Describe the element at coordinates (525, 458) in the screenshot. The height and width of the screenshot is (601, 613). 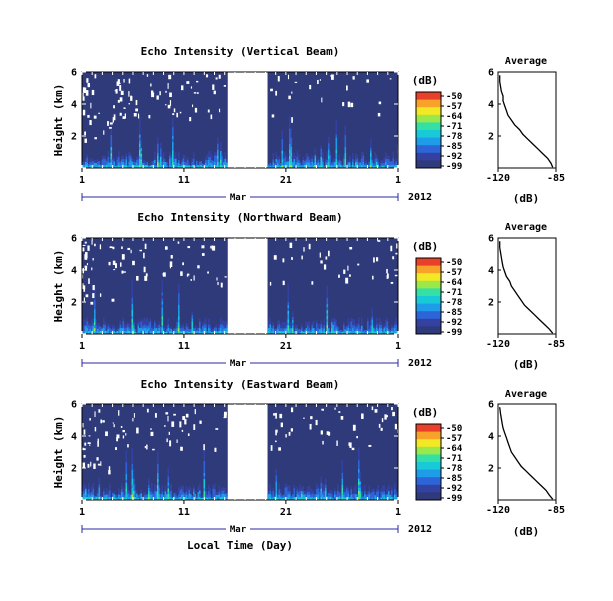
I see `average-profile: 246-120 -85` at that location.